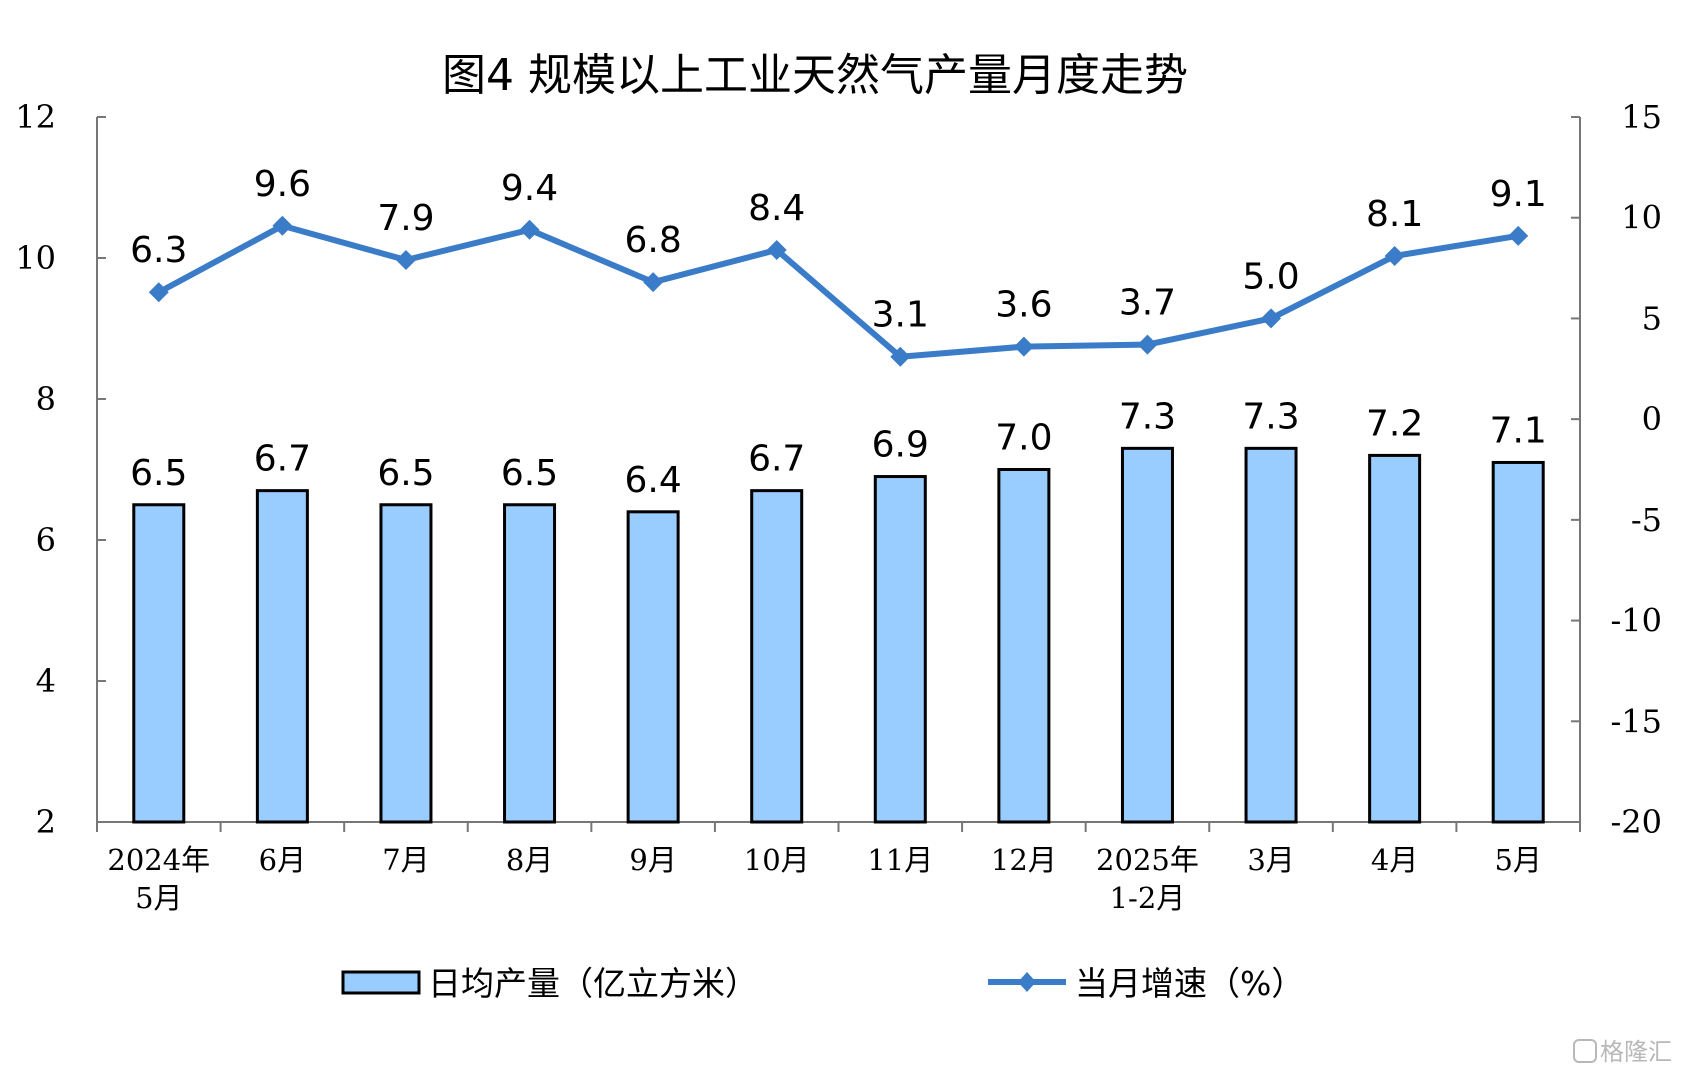 This screenshot has height=1074, width=1686. Describe the element at coordinates (1652, 318) in the screenshot. I see `right-tick-label: 5` at that location.